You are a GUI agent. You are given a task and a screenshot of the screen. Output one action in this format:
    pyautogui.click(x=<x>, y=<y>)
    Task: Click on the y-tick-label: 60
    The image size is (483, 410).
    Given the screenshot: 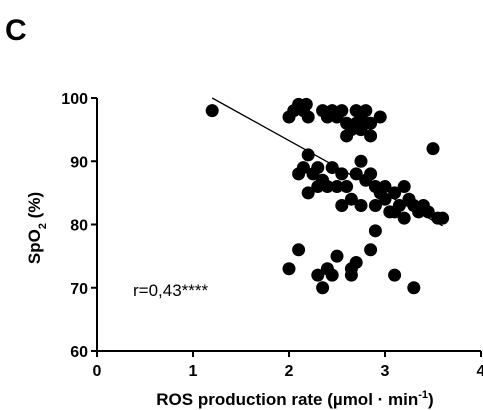 What is the action you would take?
    pyautogui.click(x=79, y=352)
    